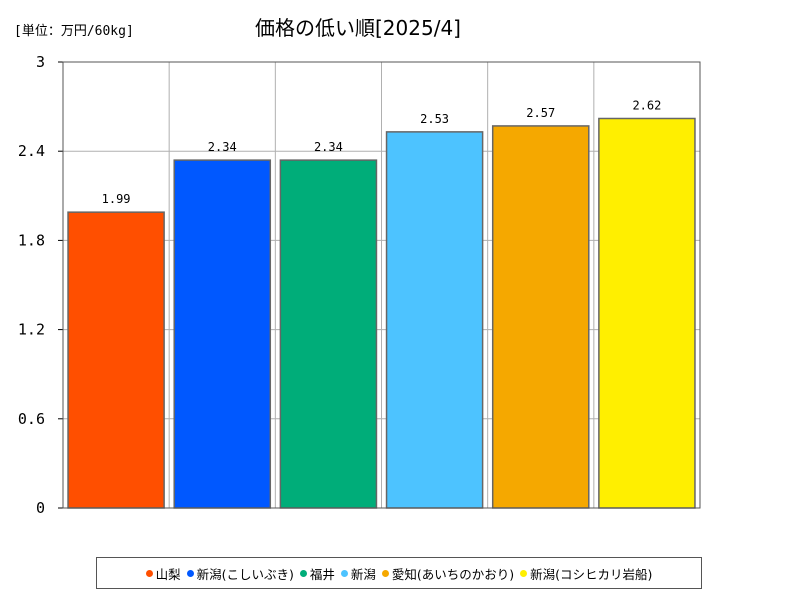  What do you see at coordinates (358, 28) in the screenshot?
I see `chart-title: 価格の低い順[2025/4]` at bounding box center [358, 28].